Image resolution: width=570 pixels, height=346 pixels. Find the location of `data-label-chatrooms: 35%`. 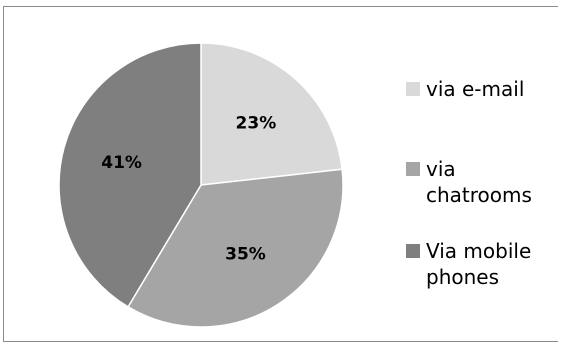

data-label-chatrooms: 35% is located at coordinates (245, 254).